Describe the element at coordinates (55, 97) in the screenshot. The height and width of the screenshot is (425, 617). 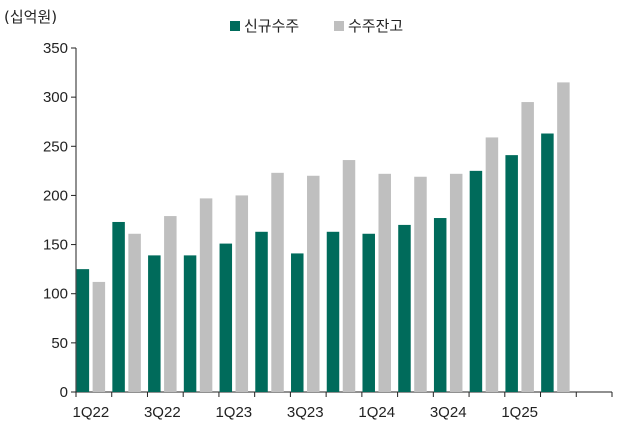
I see `y-tick-label: 300` at that location.